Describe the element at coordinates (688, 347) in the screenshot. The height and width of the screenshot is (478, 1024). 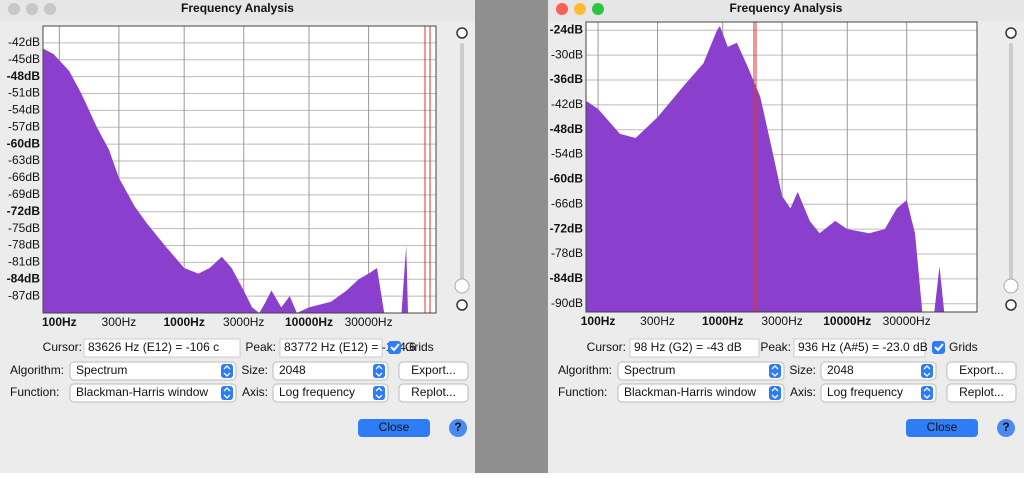
I see `cursor-value: 98 Hz (G2) = -43 dB` at that location.